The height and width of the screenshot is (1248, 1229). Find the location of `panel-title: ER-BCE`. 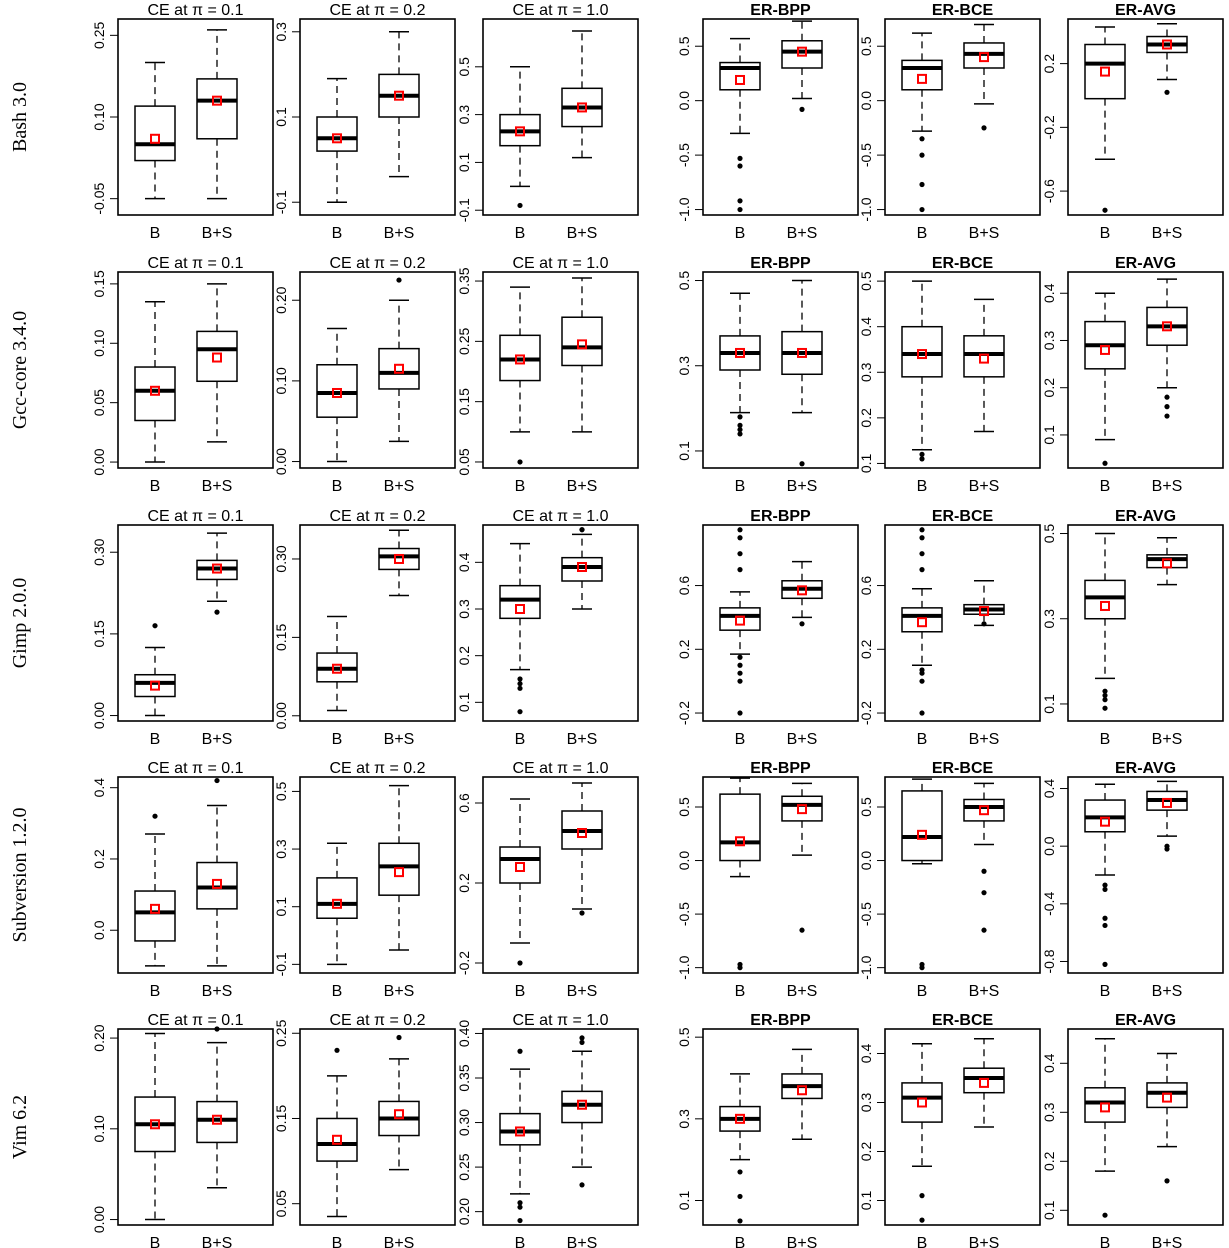

panel-title: ER-BCE is located at coordinates (963, 10).